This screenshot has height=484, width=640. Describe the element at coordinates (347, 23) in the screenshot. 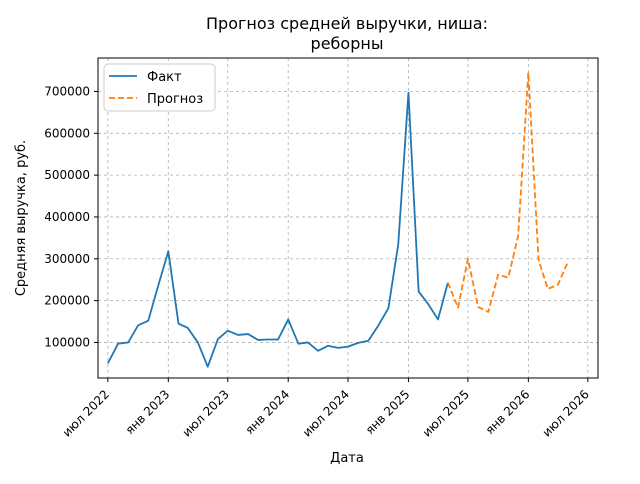

I see `chart-title-line-1: Прогноз средней выручки, ниша:` at that location.